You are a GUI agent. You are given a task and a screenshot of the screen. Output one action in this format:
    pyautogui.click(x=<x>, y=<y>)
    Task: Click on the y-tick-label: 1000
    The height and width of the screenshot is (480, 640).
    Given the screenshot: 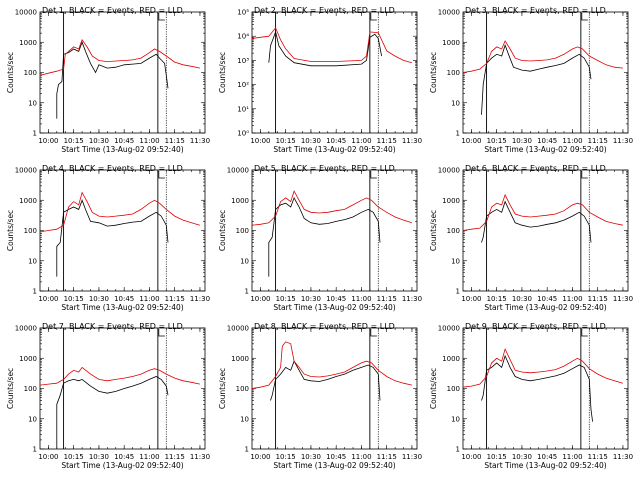 What is the action you would take?
    pyautogui.click(x=240, y=201)
    